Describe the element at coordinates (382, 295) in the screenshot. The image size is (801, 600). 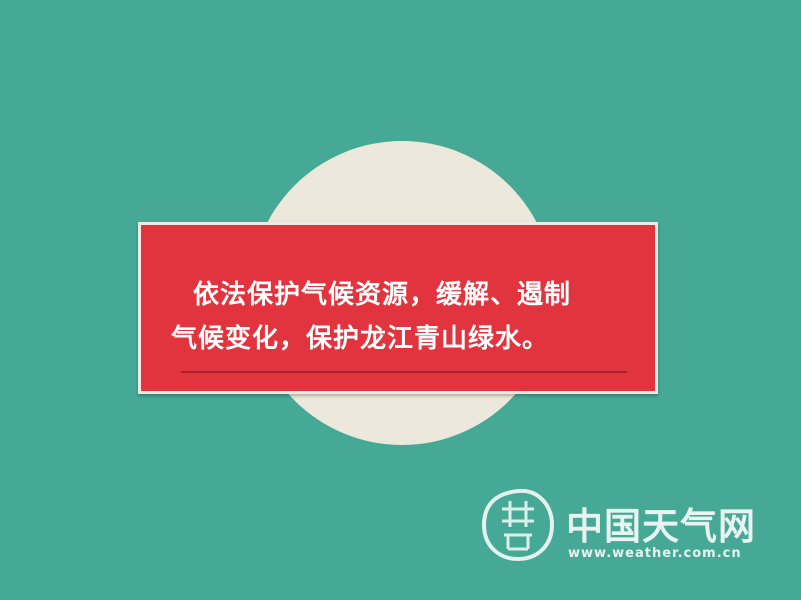
I see `banner-line-1: 依法保护气候资源，缓解、遏制` at that location.